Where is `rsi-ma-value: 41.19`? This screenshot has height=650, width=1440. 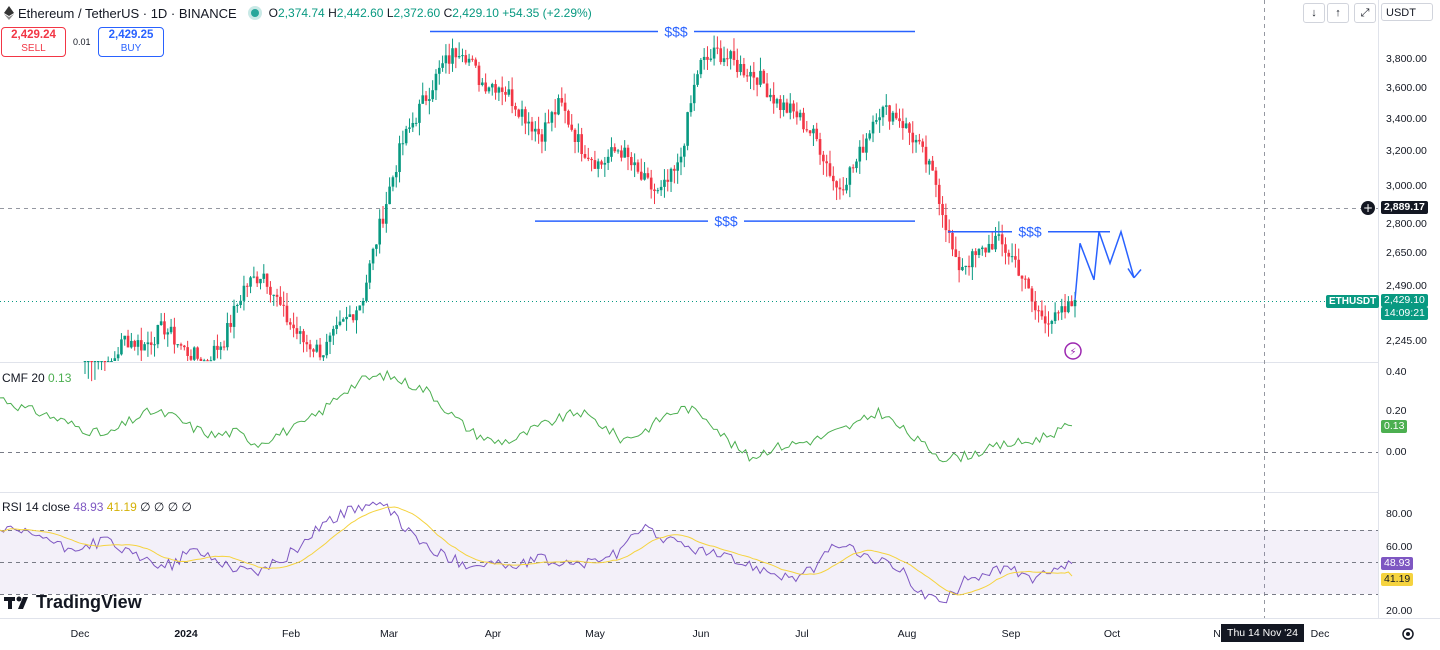
rsi-ma-value: 41.19 is located at coordinates (121, 507).